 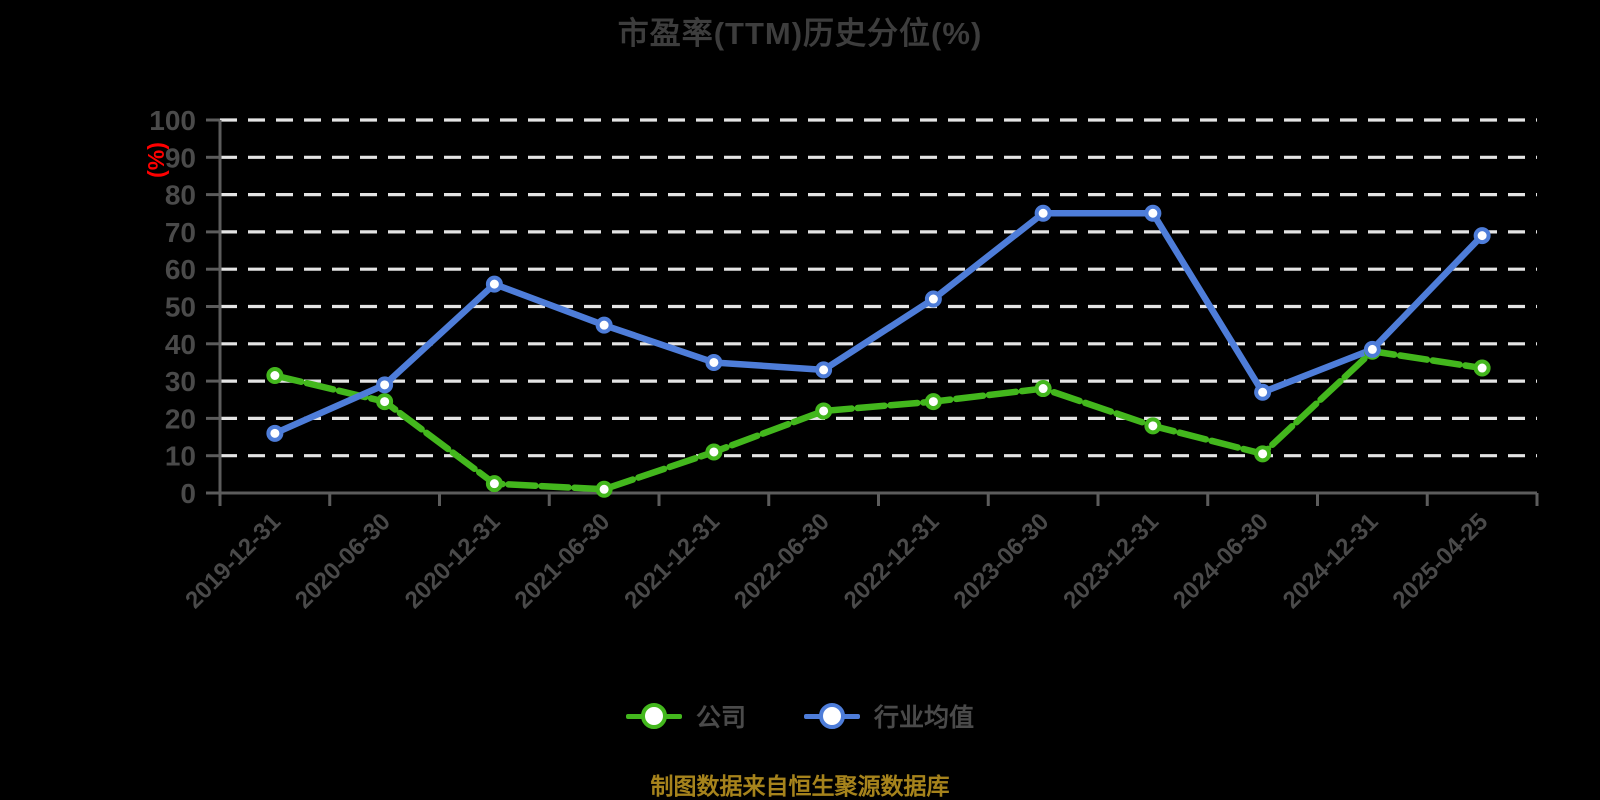 I want to click on y-tick-label: 30, so click(x=180, y=381).